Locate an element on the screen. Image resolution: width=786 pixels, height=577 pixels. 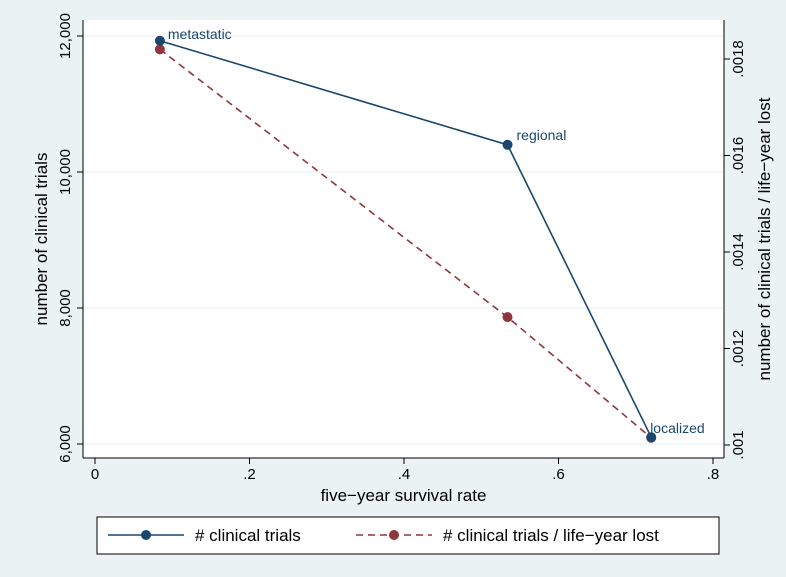
y-left-axis-title: number of clinical trials is located at coordinates (41, 239).